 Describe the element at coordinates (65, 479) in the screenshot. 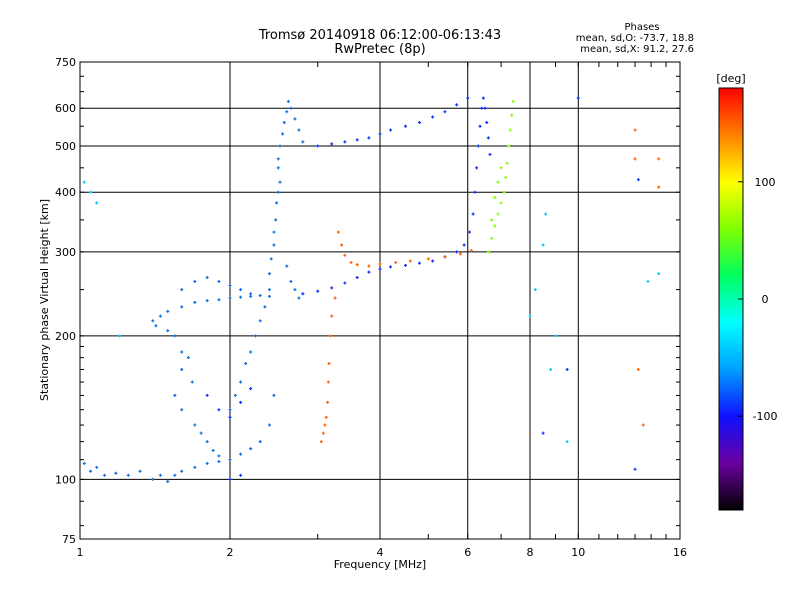

I see `y-tick-label: 100` at that location.